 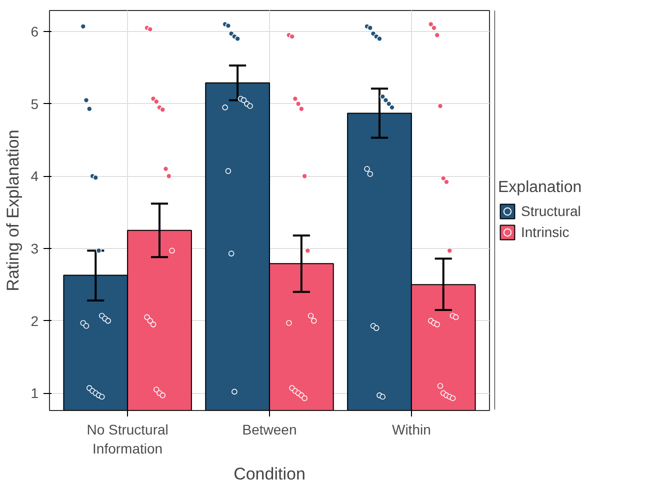 What do you see at coordinates (34, 31) in the screenshot?
I see `y-tick-label: 6` at bounding box center [34, 31].